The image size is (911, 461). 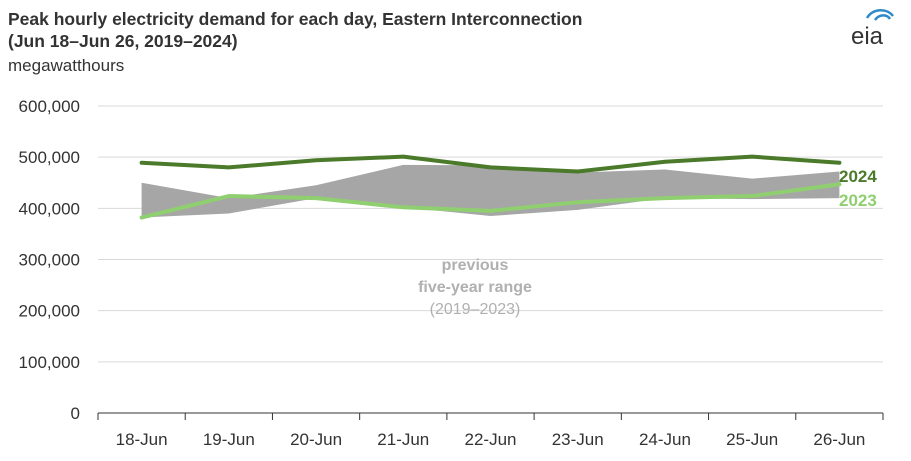 I want to click on y-tick-label: 500,000, so click(x=49, y=157).